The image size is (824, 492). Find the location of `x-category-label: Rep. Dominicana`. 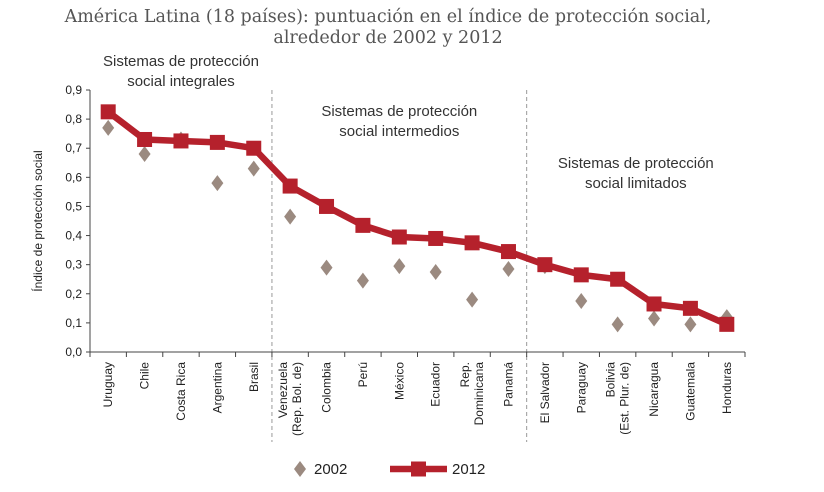

x-category-label: Rep. Dominicana is located at coordinates (472, 394).